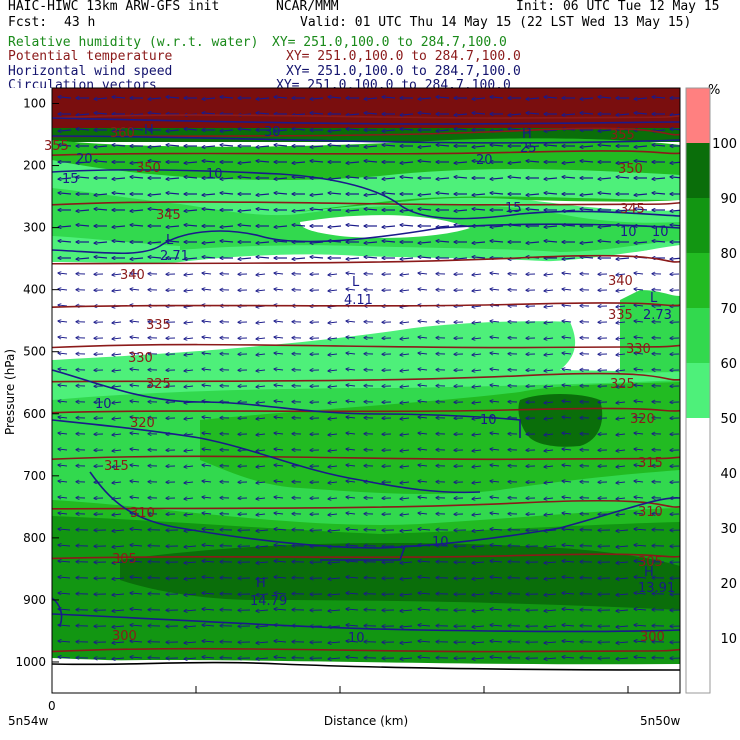  I want to click on rh-fill-top-band, so click(366, 108).